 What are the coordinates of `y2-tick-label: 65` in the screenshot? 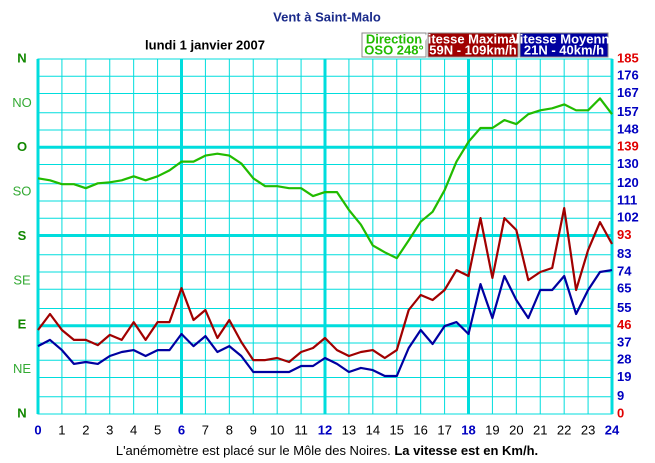 It's located at (624, 288).